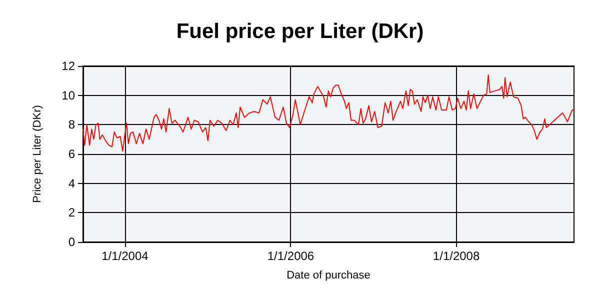  I want to click on x-axis-title: Date of purchase, so click(328, 276).